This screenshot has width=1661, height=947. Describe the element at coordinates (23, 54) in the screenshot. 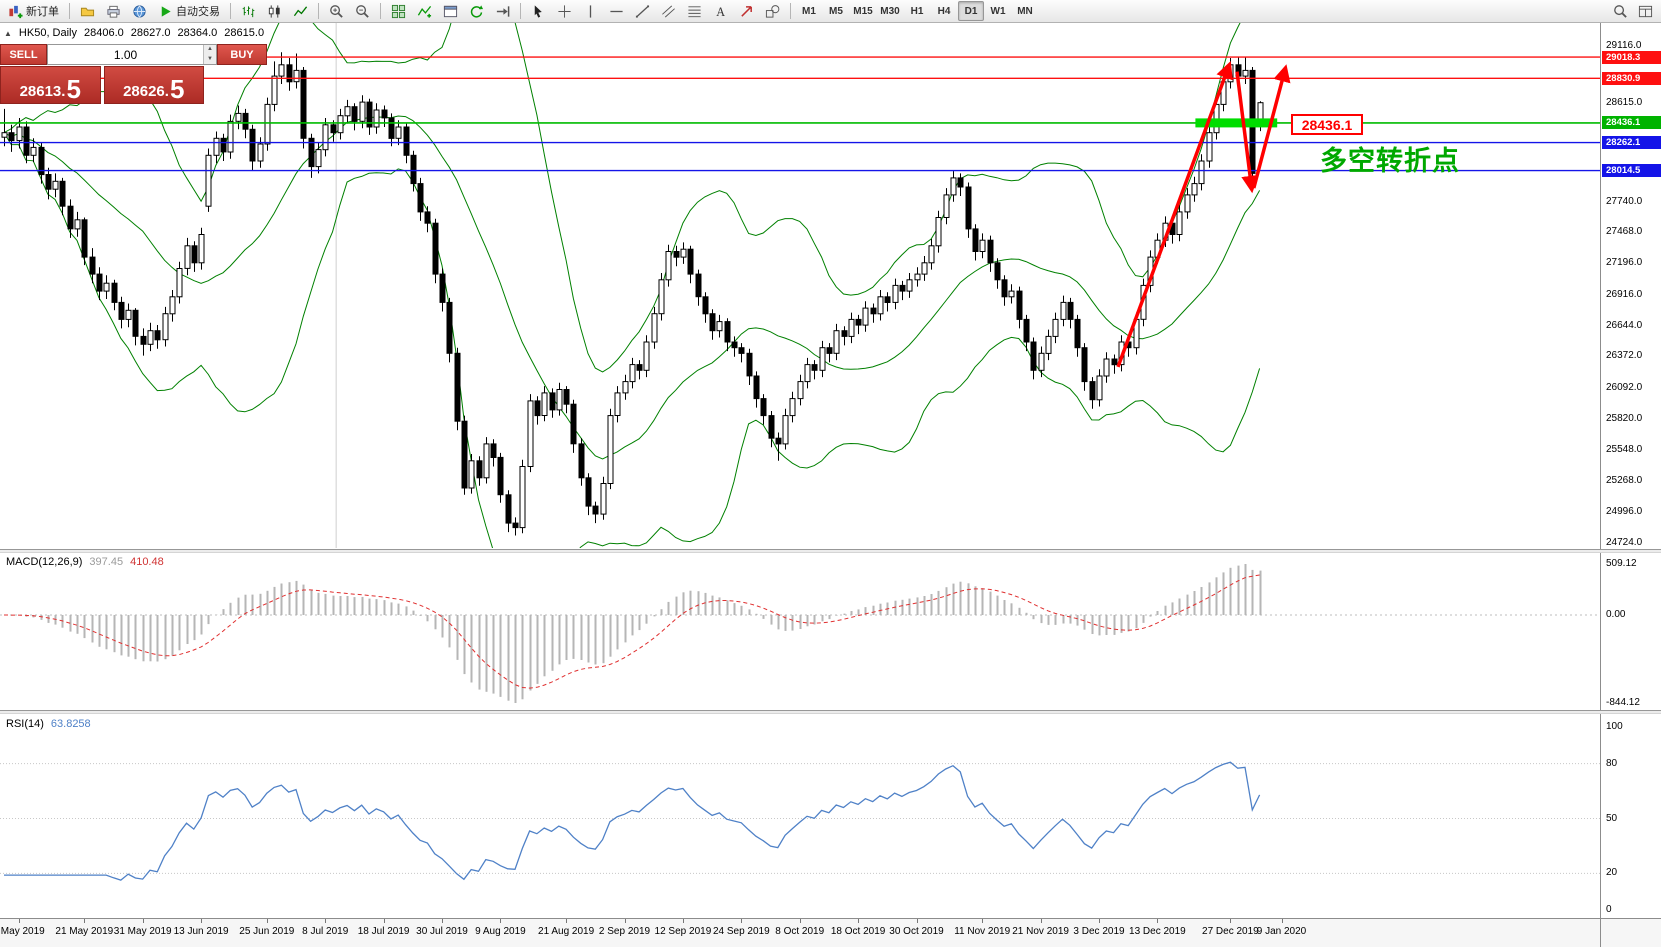

I see `sell-button: SELL` at that location.